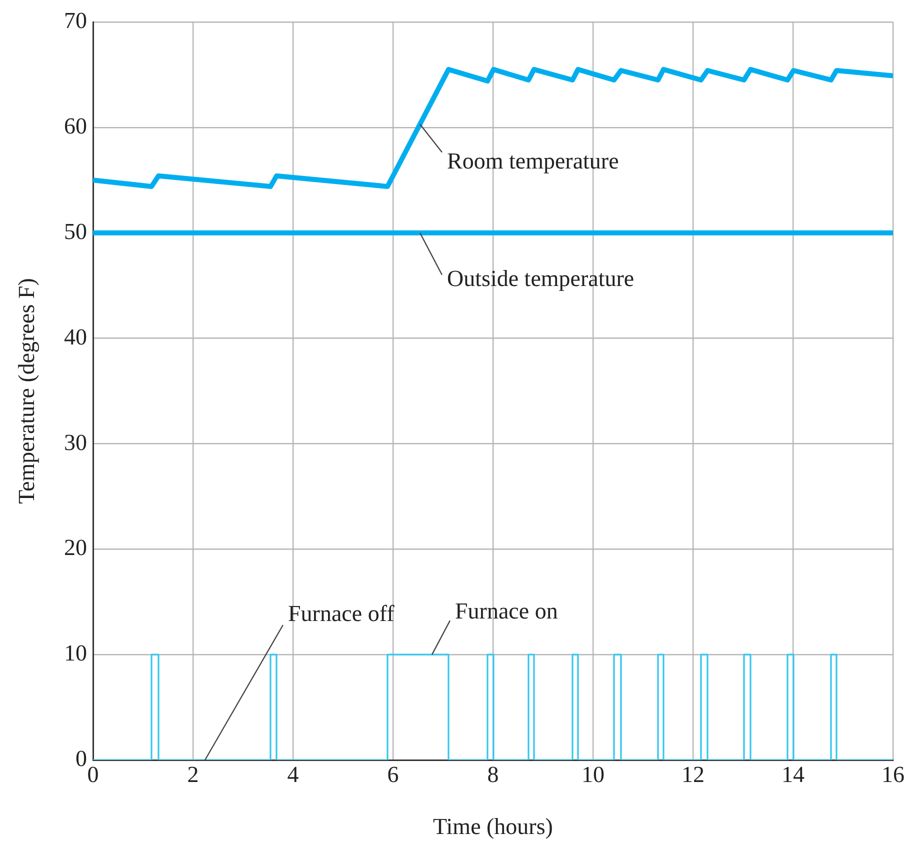 Image resolution: width=911 pixels, height=856 pixels. Describe the element at coordinates (81, 759) in the screenshot. I see `y-tick-label: 0` at that location.